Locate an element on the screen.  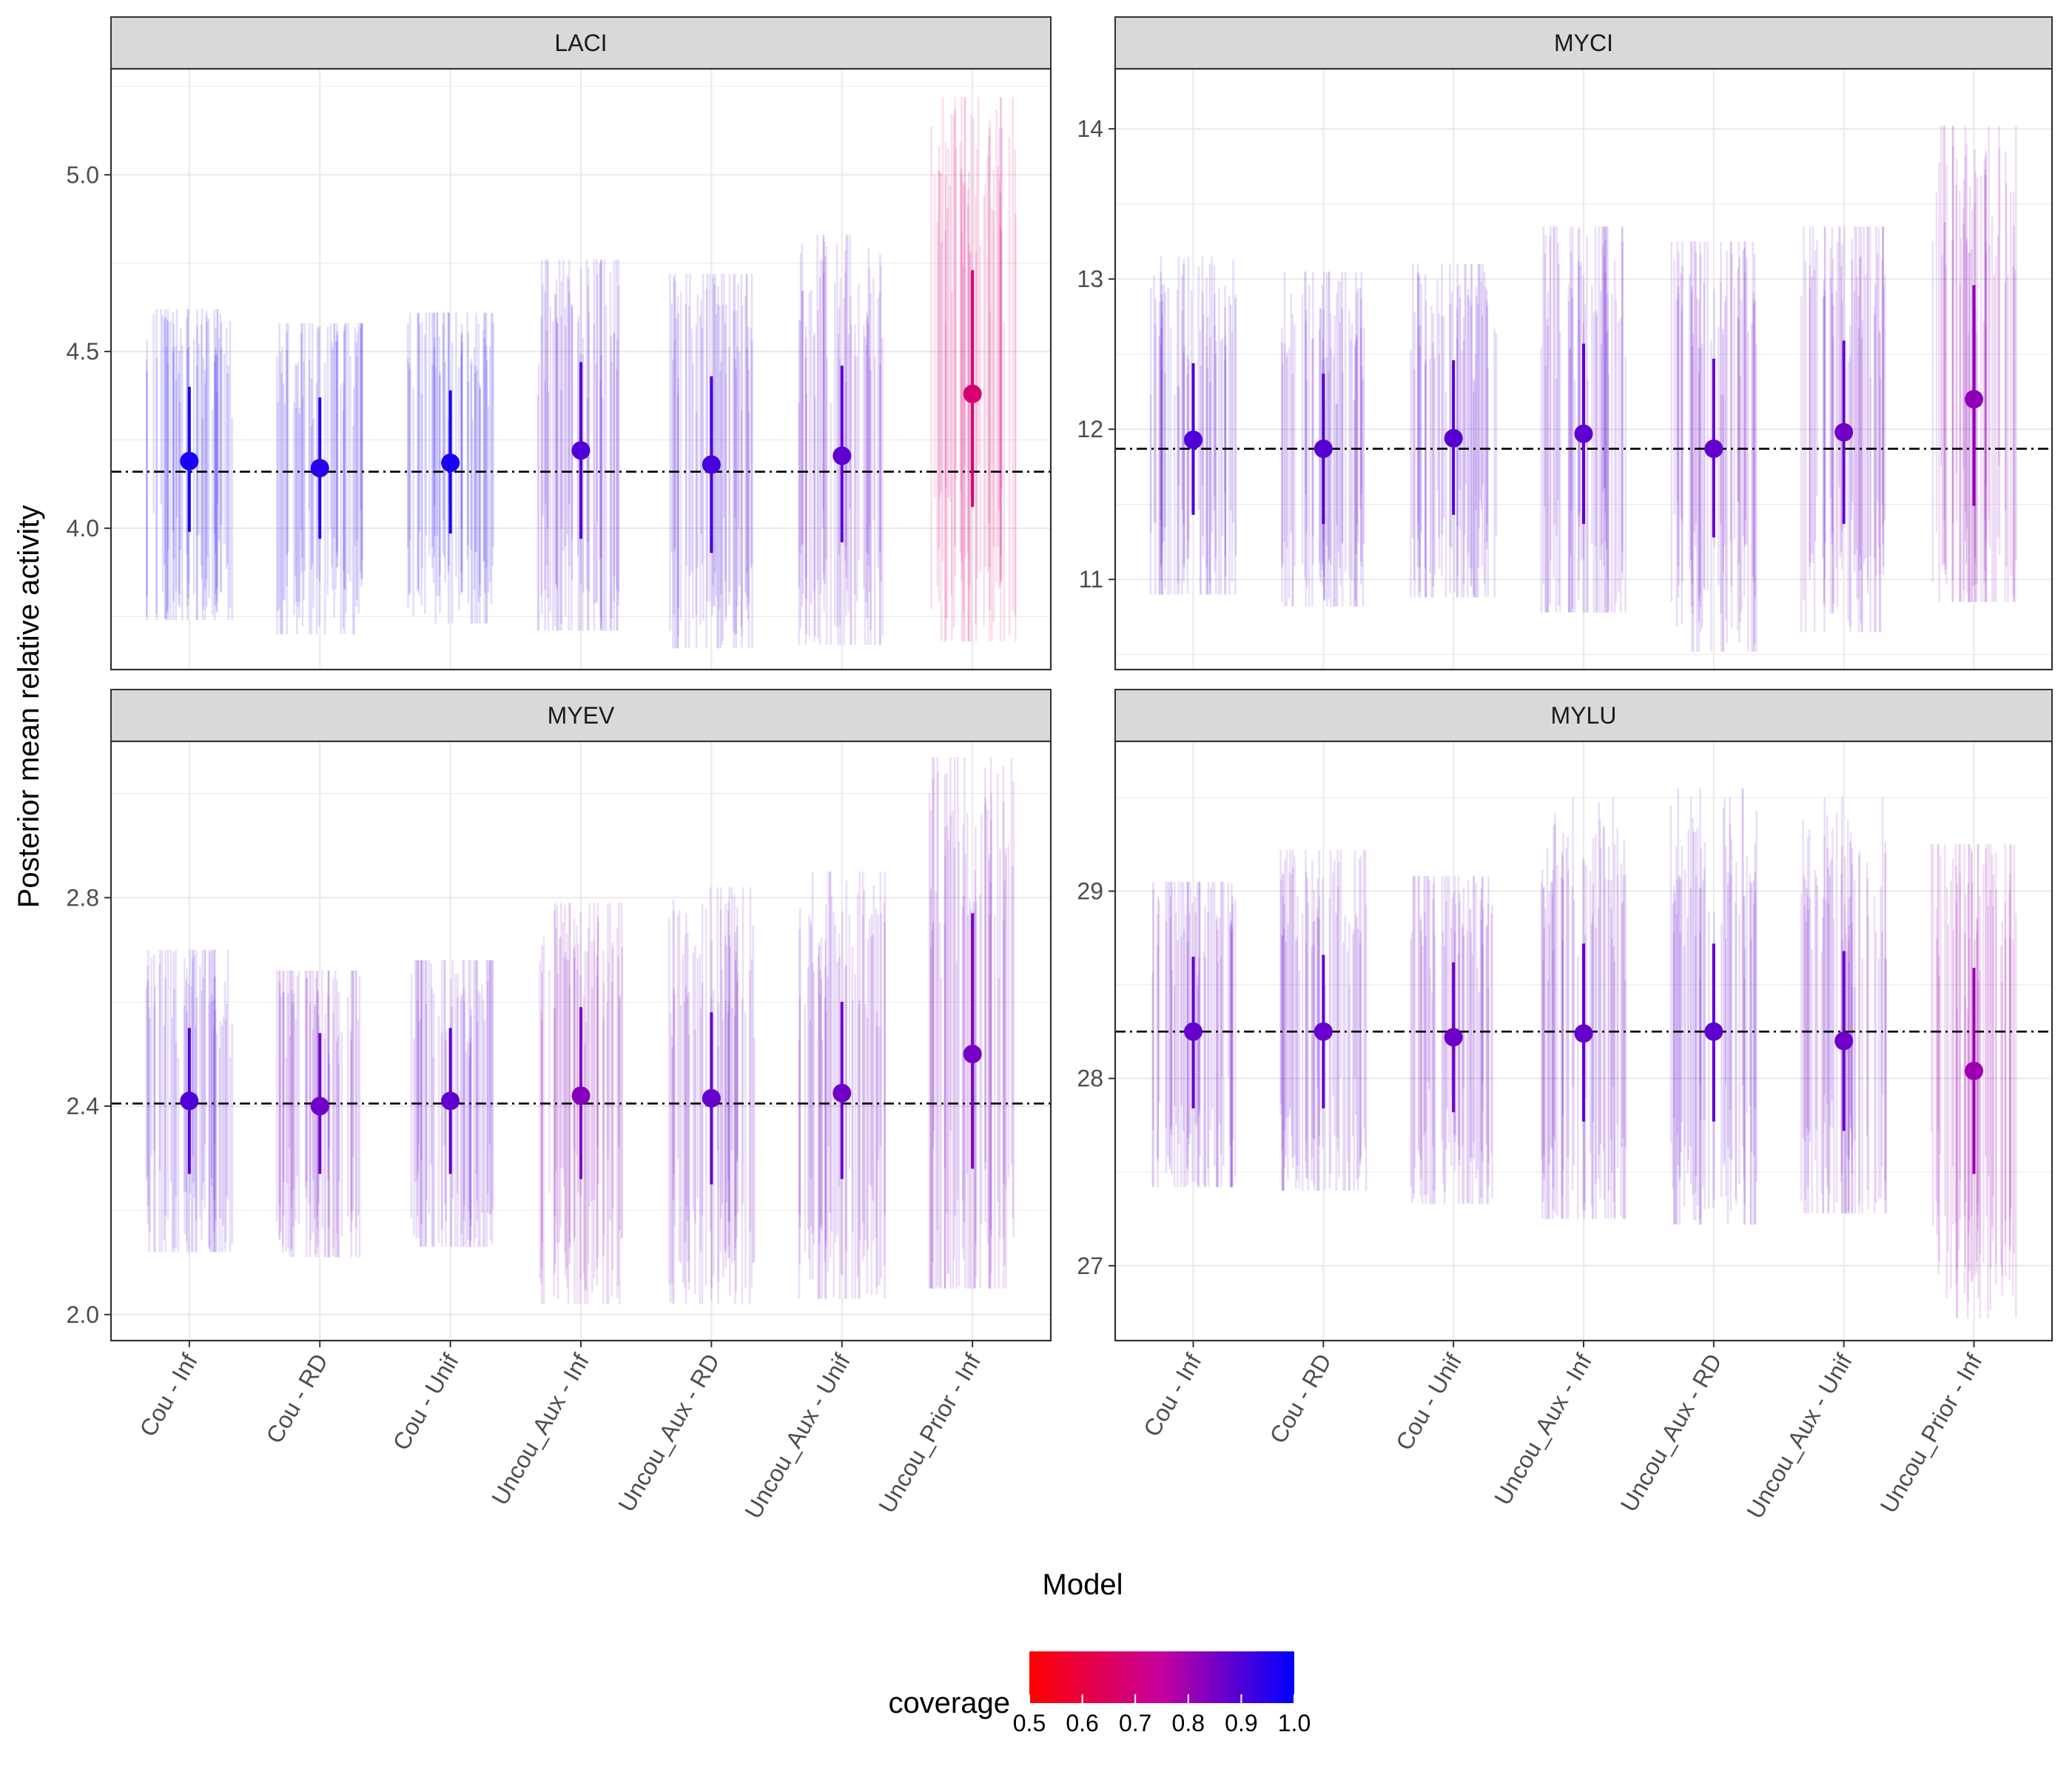
facet-strip-label: MYEV is located at coordinates (581, 715).